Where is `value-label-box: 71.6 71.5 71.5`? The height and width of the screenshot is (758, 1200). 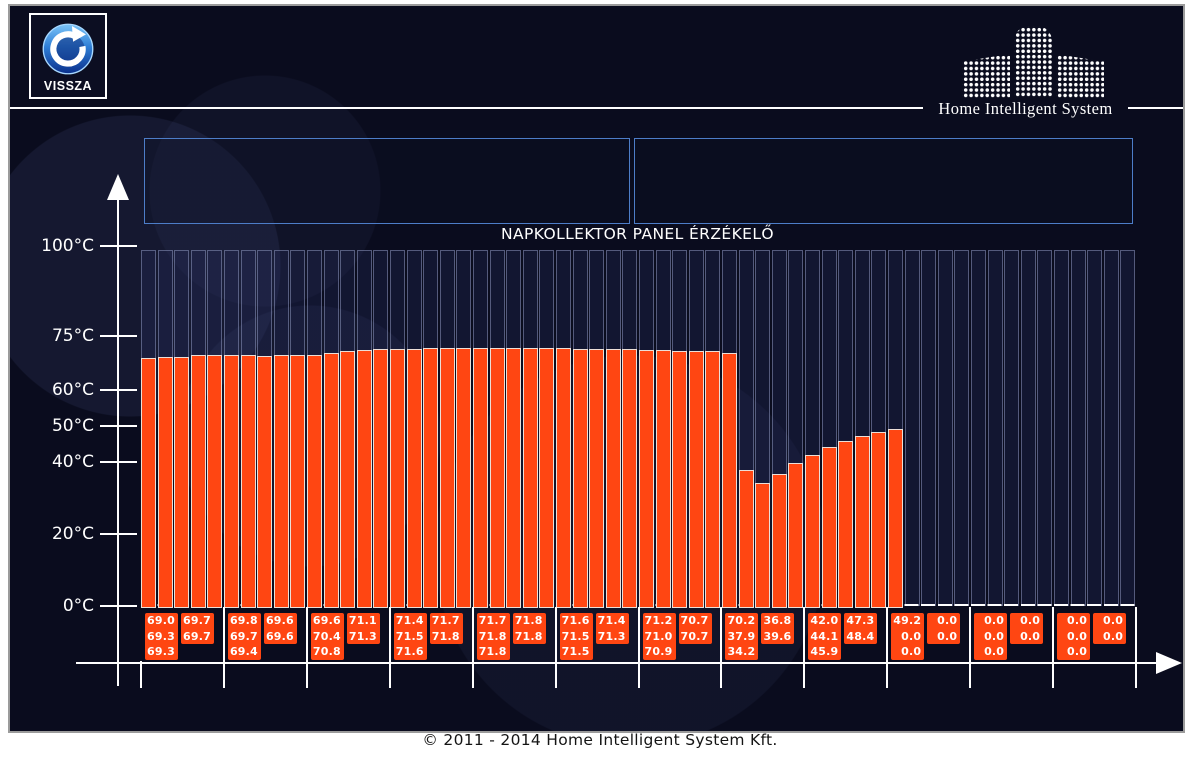 value-label-box: 71.6 71.5 71.5 is located at coordinates (576, 636).